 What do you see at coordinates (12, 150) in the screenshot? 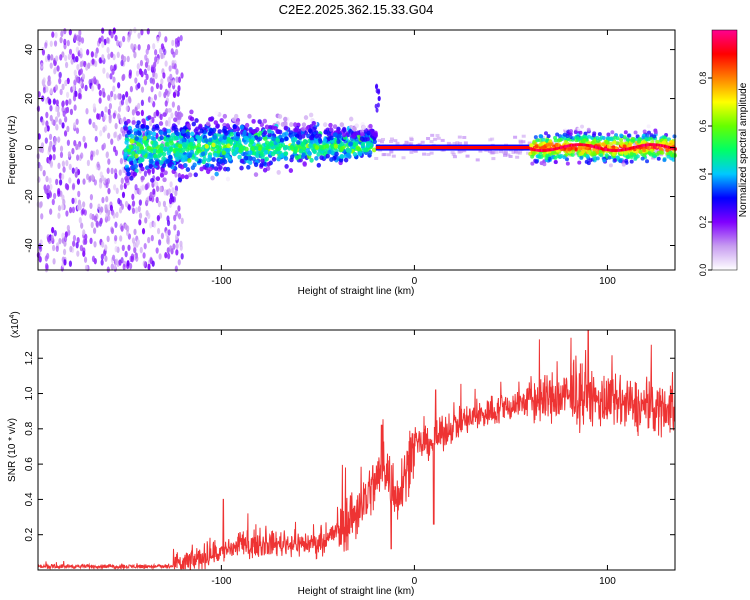
I see `spectrogram-y-label: Frequency (Hz)` at bounding box center [12, 150].